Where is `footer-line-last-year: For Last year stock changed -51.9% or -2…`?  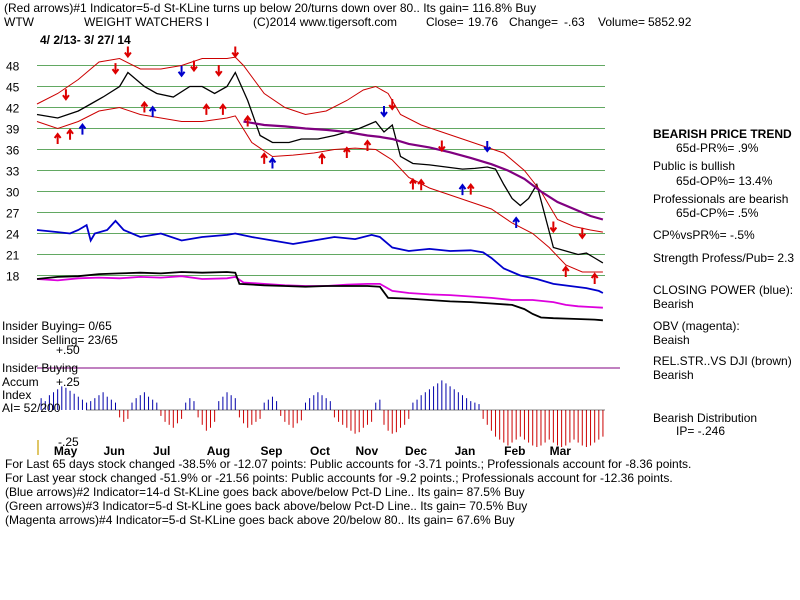
footer-line-last-year: For Last year stock changed -51.9% or -2… is located at coordinates (339, 478).